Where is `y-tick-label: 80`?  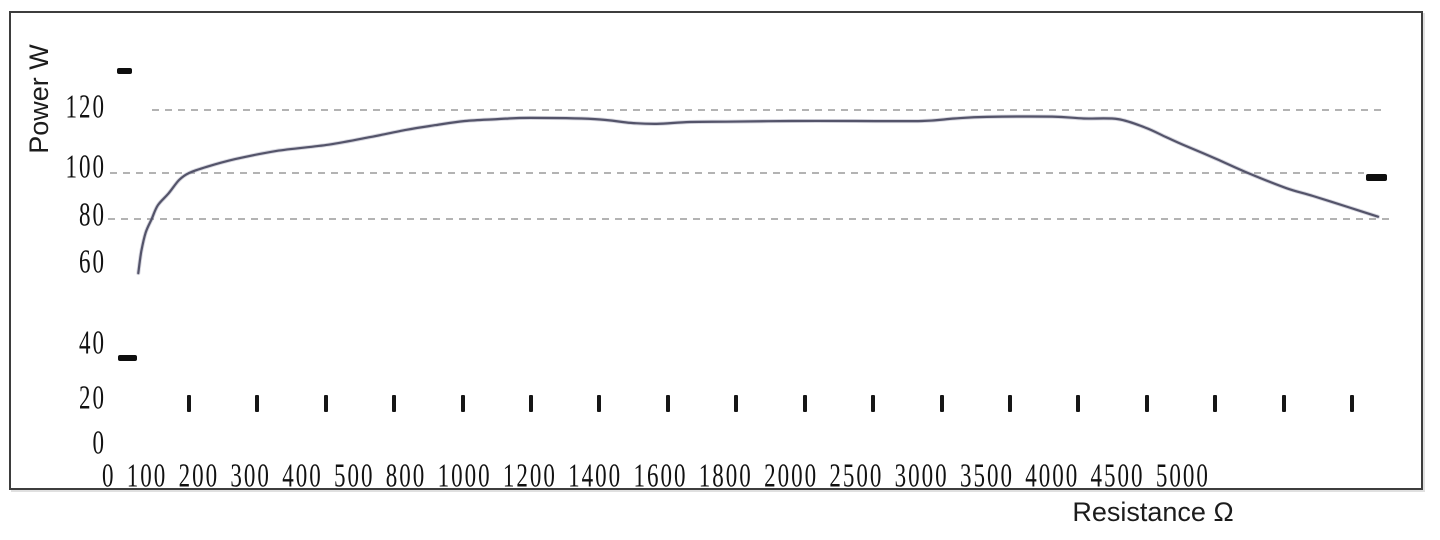
y-tick-label: 80 is located at coordinates (92, 214).